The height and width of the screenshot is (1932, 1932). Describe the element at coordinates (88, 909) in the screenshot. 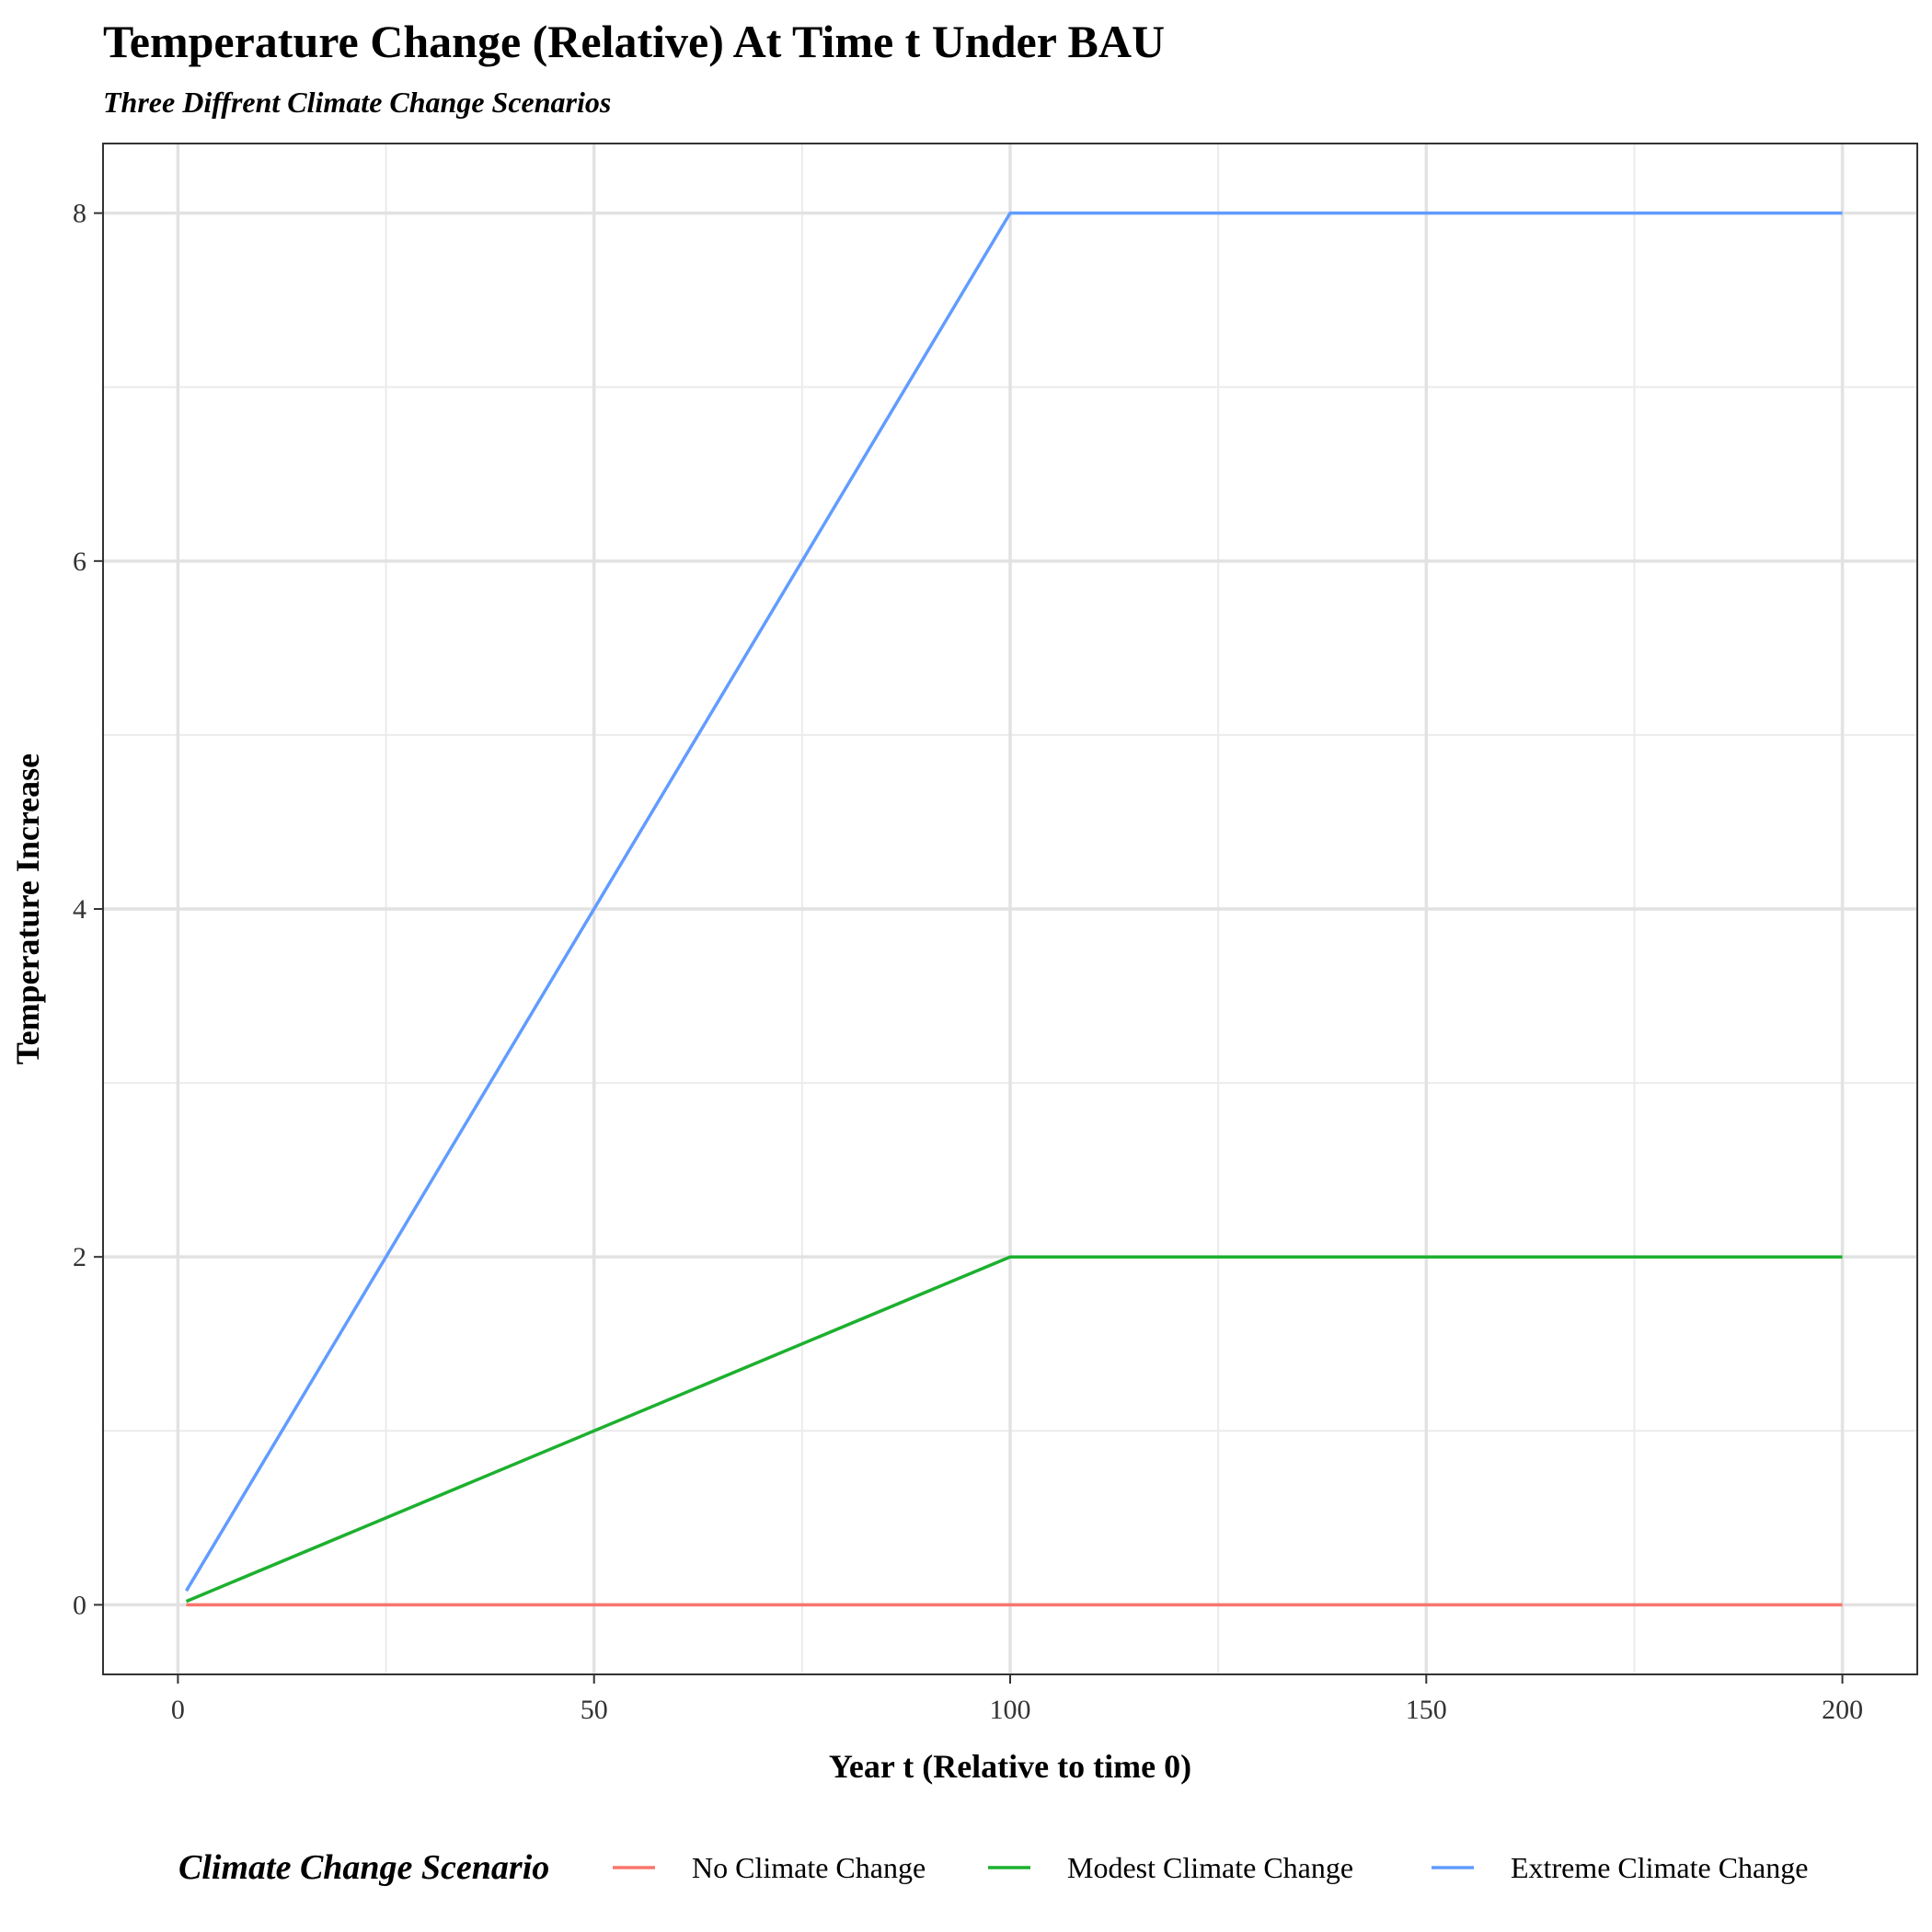

I see `y-axis-ticks: 0 2 4 6 8` at that location.